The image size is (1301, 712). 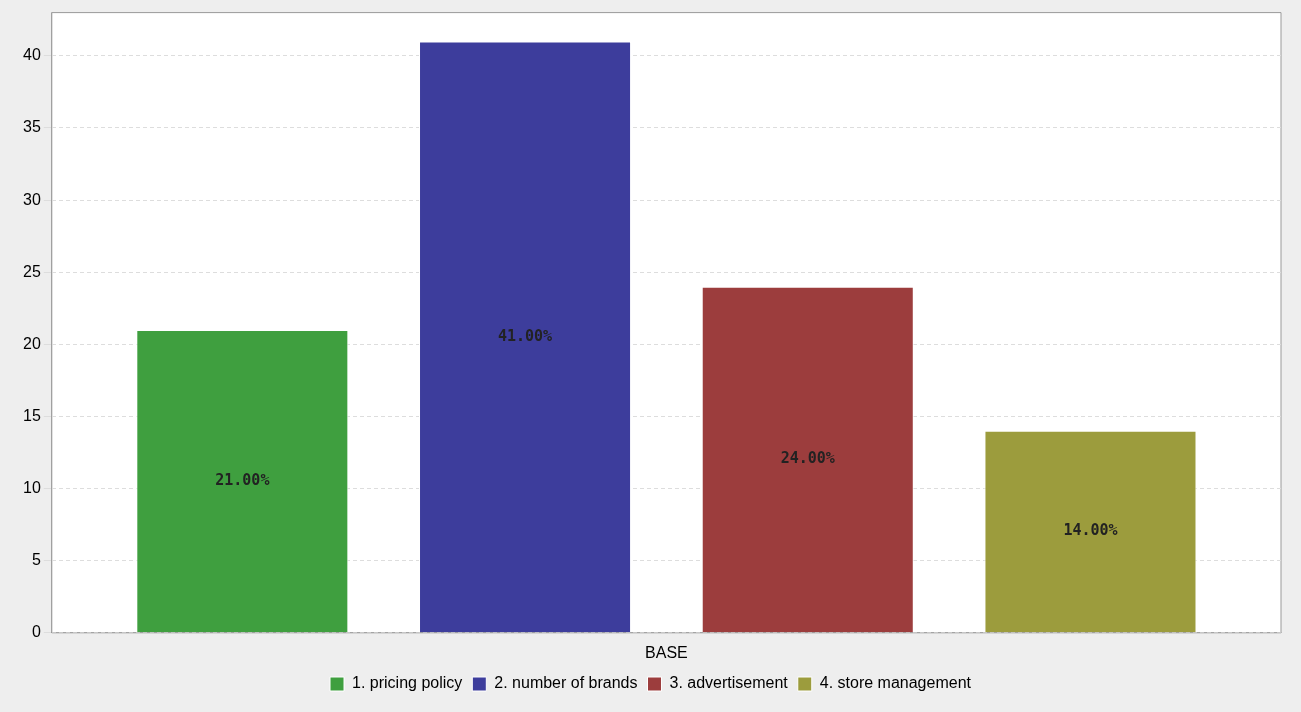 I want to click on legend-label: 3. advertisement, so click(x=729, y=683).